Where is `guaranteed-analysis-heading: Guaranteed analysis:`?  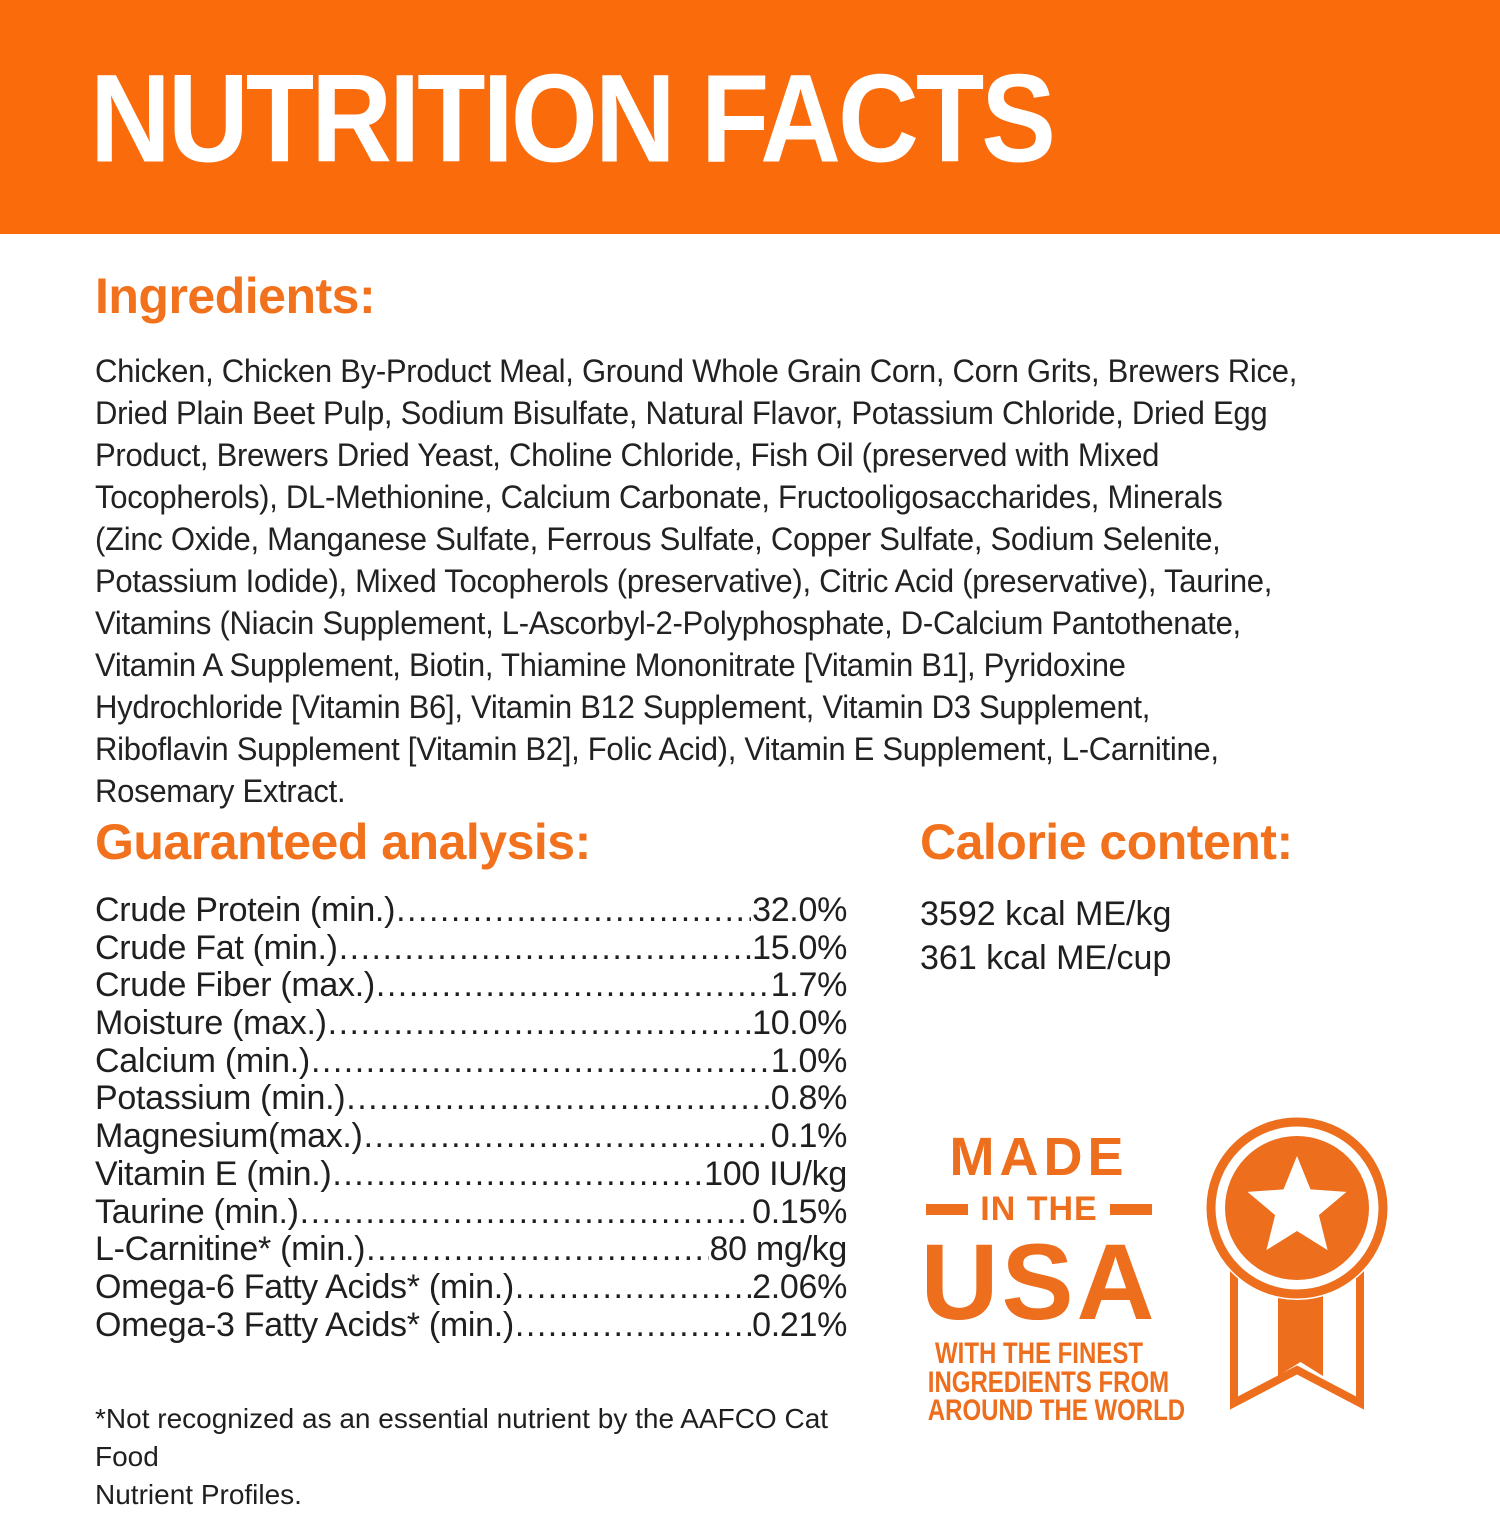
guaranteed-analysis-heading: Guaranteed analysis: is located at coordinates (343, 842).